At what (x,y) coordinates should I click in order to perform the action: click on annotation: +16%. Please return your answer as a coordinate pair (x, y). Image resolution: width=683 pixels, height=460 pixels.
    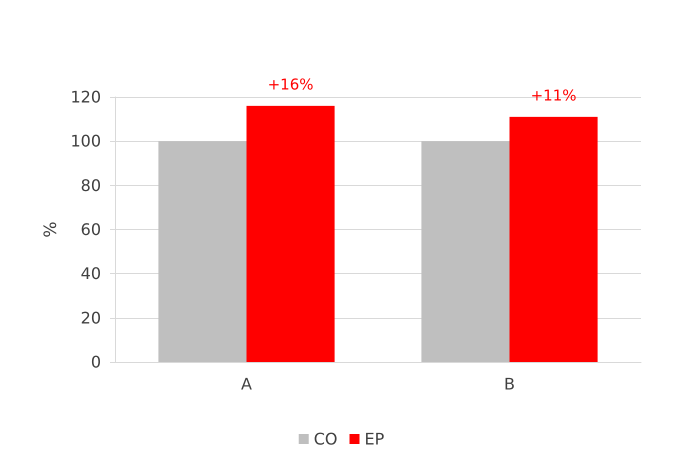
    Looking at the image, I should click on (291, 84).